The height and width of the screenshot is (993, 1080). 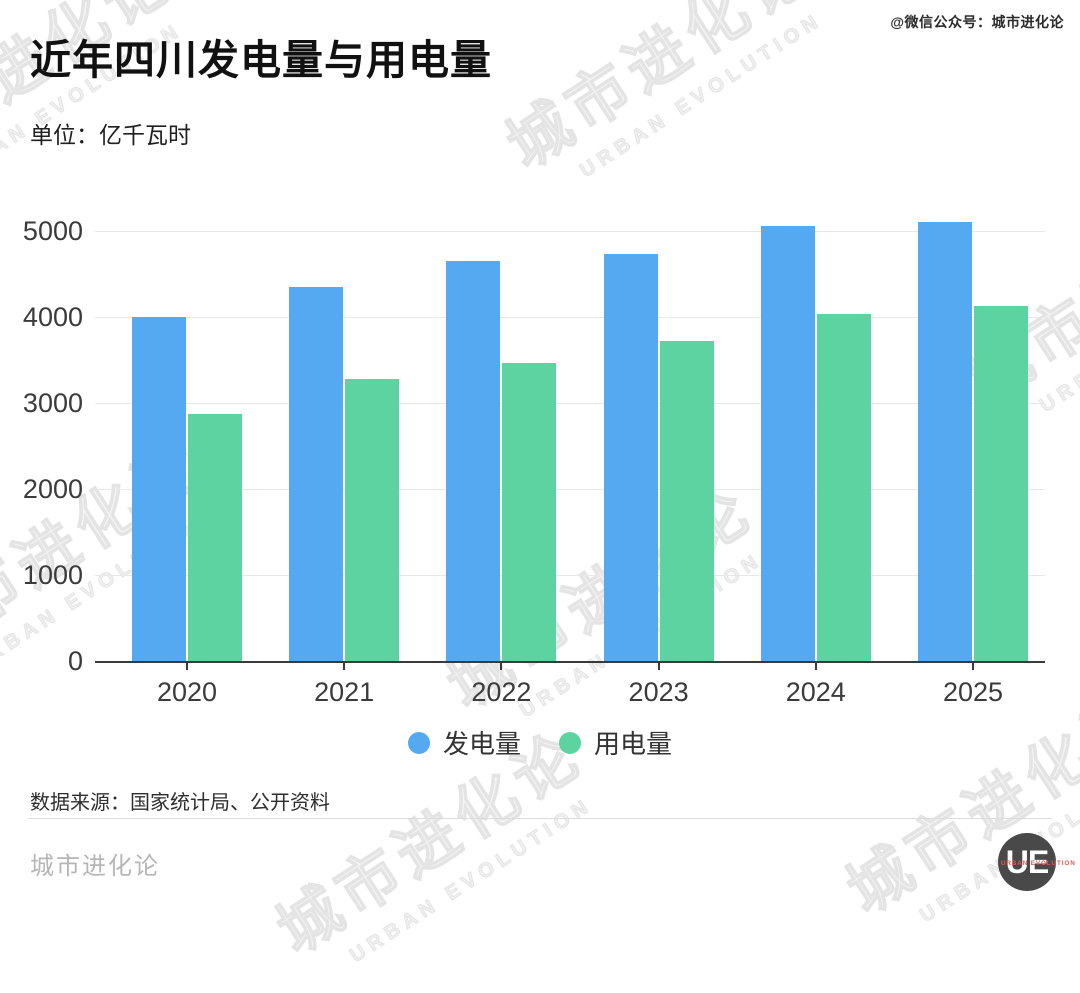 I want to click on legend-dot-generation-icon, so click(x=418, y=742).